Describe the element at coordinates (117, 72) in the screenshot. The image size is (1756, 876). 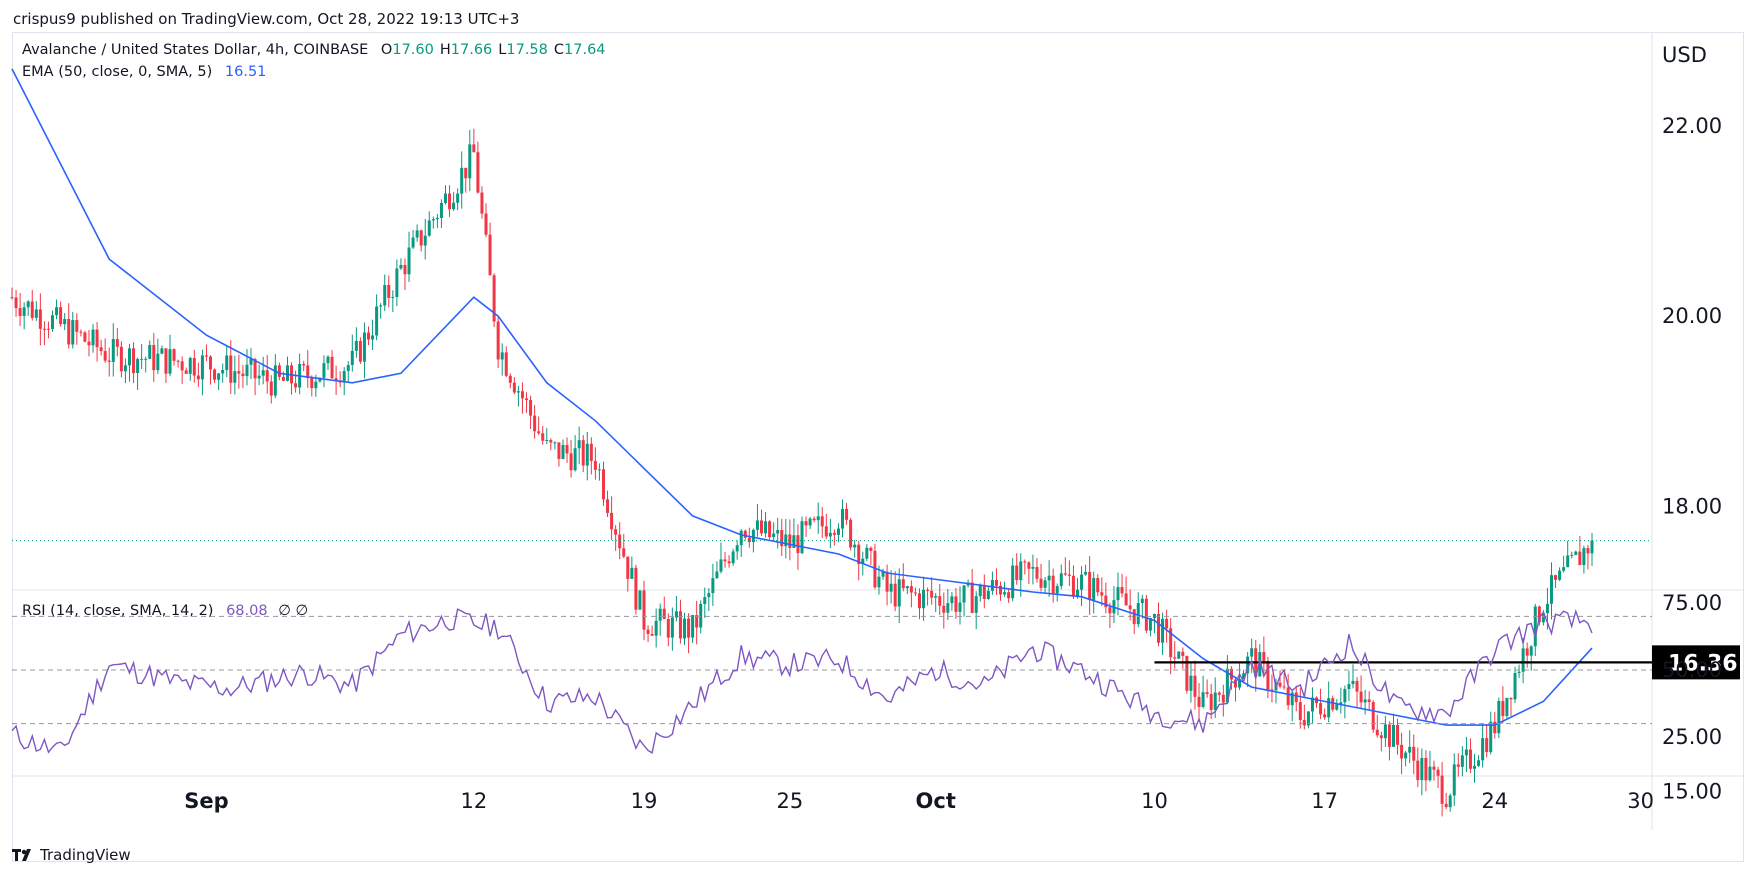
I see `ema-label: EMA (50, close, 0, SMA, 5)` at that location.